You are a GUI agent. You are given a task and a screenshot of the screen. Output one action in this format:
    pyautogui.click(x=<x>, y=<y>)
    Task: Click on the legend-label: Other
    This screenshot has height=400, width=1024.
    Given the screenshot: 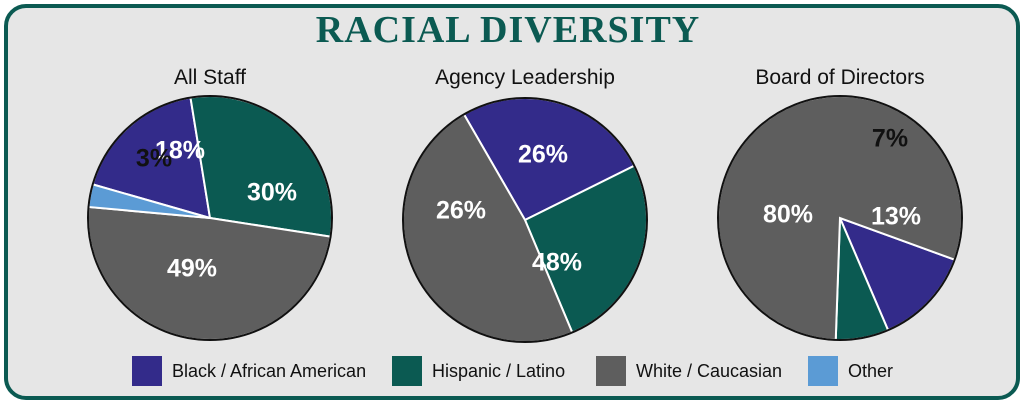 What is the action you would take?
    pyautogui.click(x=871, y=370)
    